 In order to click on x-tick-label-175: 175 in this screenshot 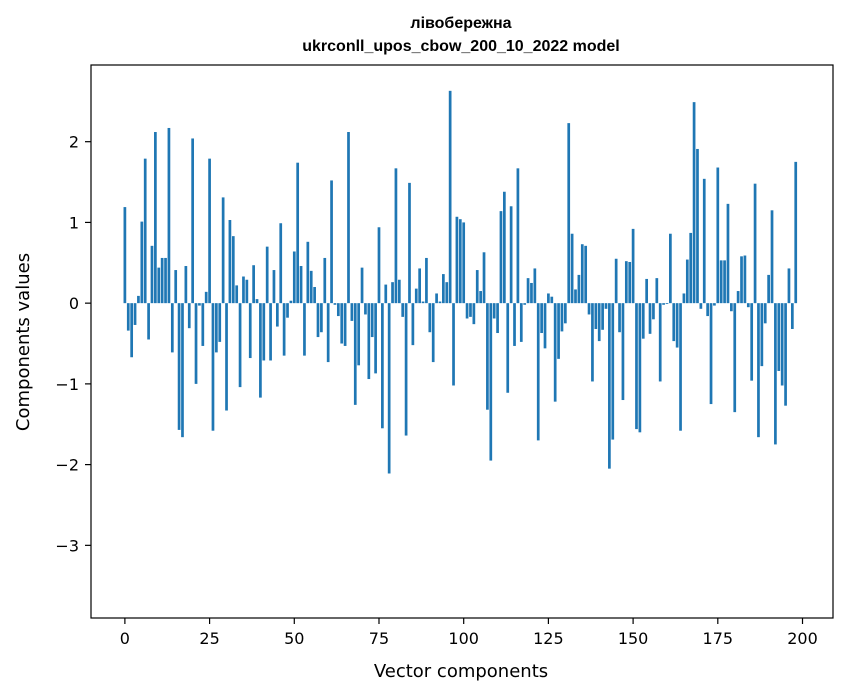, I will do `click(718, 638)`.